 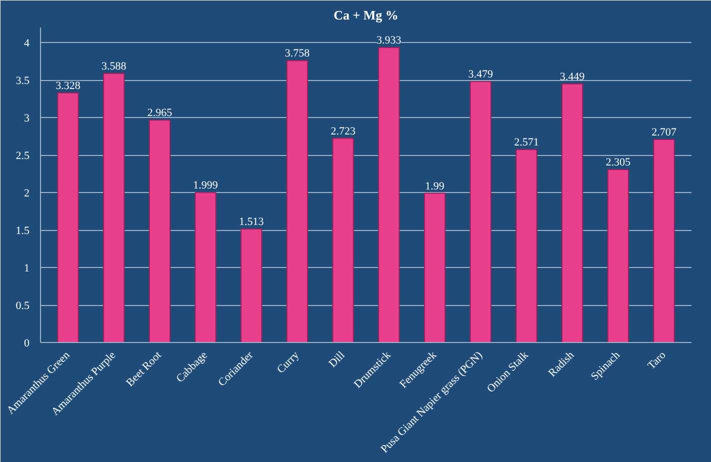 I want to click on x-tick-label: Beet Root, so click(x=144, y=369).